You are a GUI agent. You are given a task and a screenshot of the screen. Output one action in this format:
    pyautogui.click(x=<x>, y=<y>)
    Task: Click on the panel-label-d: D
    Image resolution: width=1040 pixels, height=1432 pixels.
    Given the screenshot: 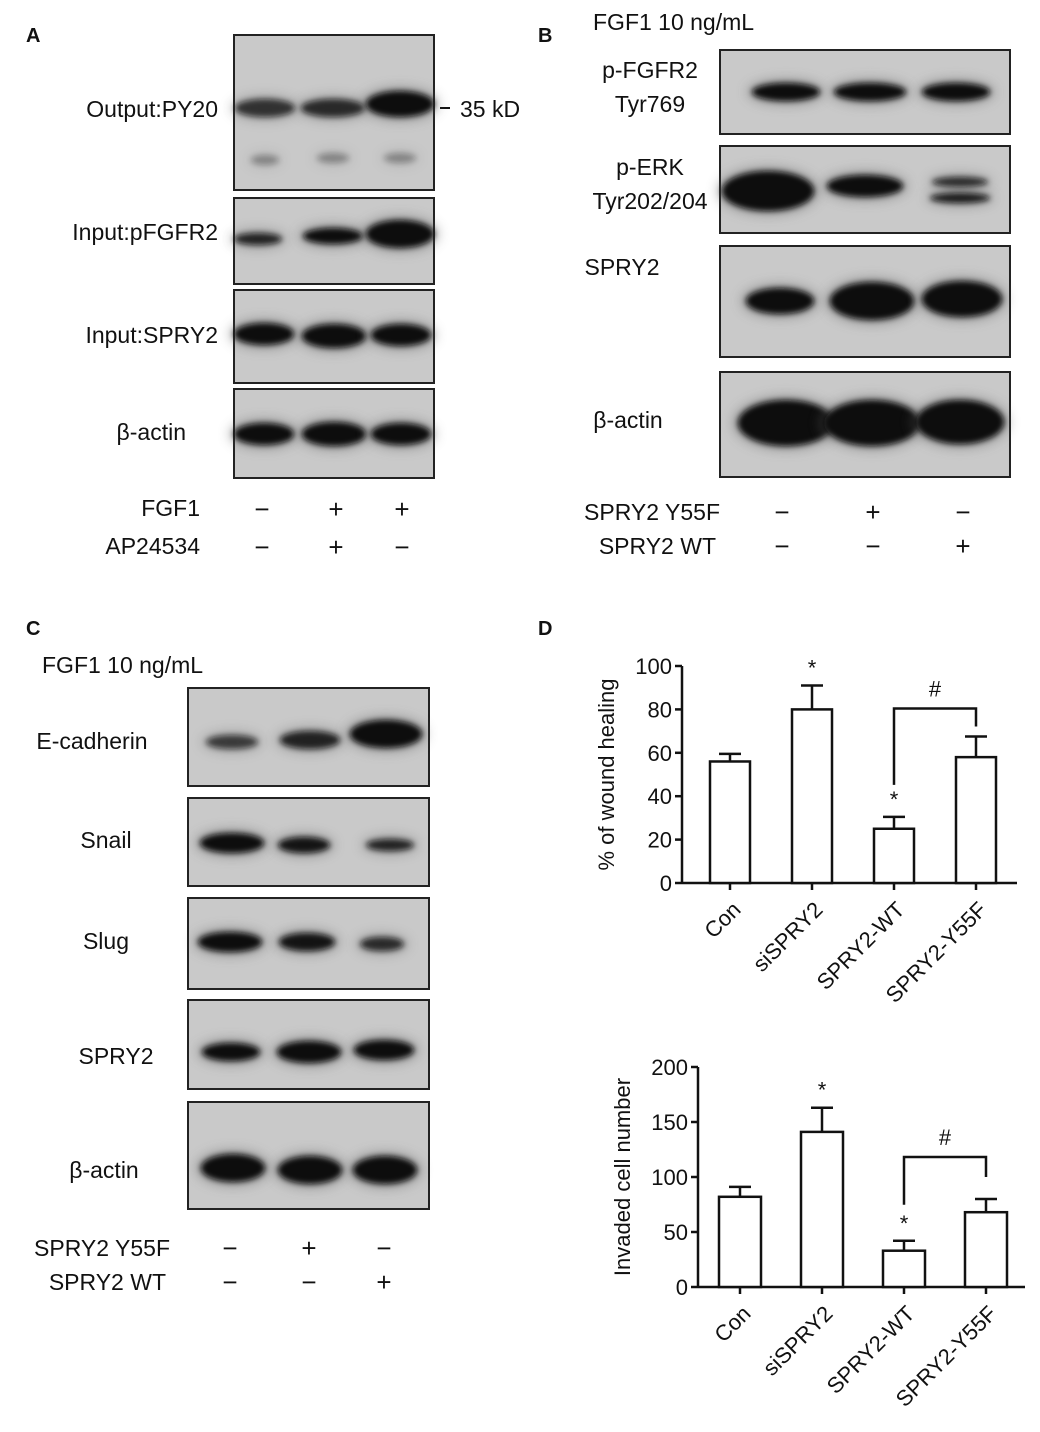 What is the action you would take?
    pyautogui.click(x=545, y=629)
    